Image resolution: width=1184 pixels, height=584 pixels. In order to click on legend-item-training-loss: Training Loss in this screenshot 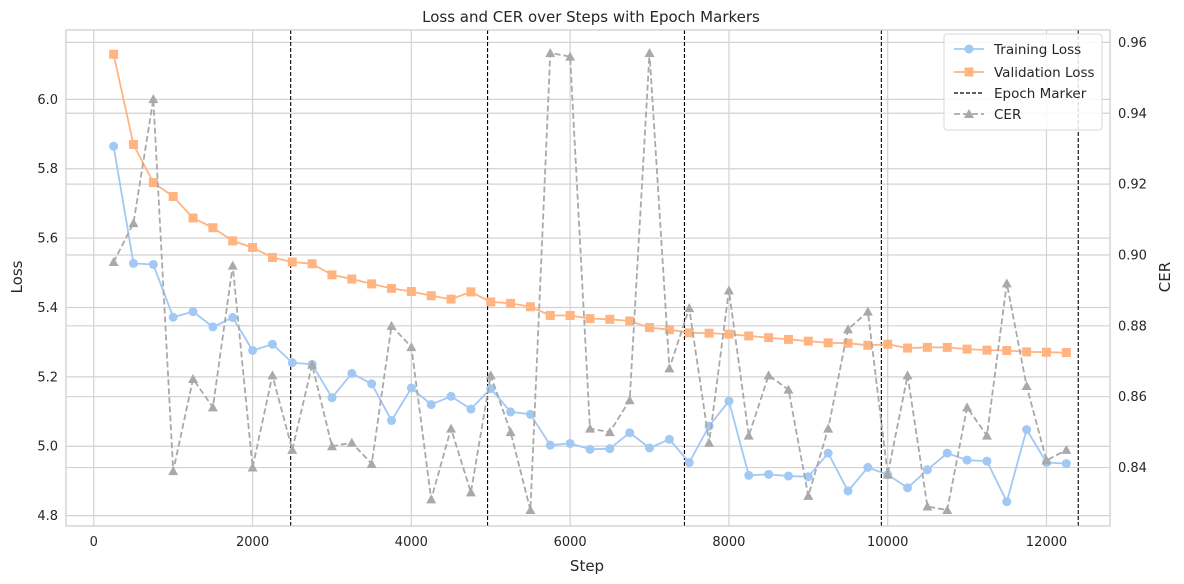, I will do `click(1017, 50)`.